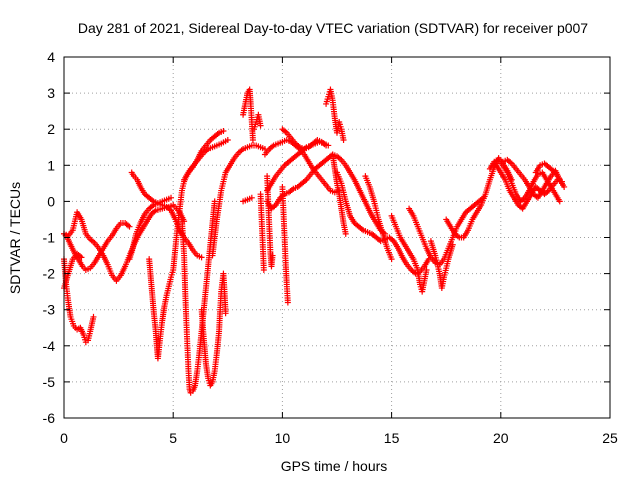 This screenshot has width=640, height=485. What do you see at coordinates (49, 418) in the screenshot?
I see `y-tick-label: -6` at bounding box center [49, 418].